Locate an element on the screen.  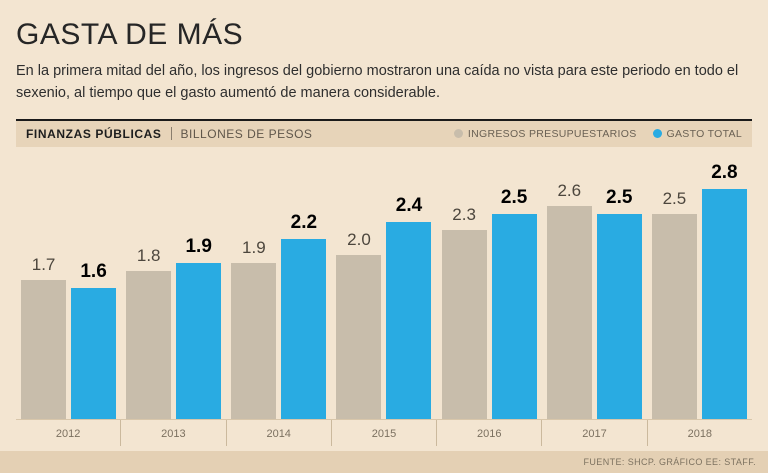
legend-label-ingresos: INGRESOS PRESUPUESTARIOS is located at coordinates (552, 133).